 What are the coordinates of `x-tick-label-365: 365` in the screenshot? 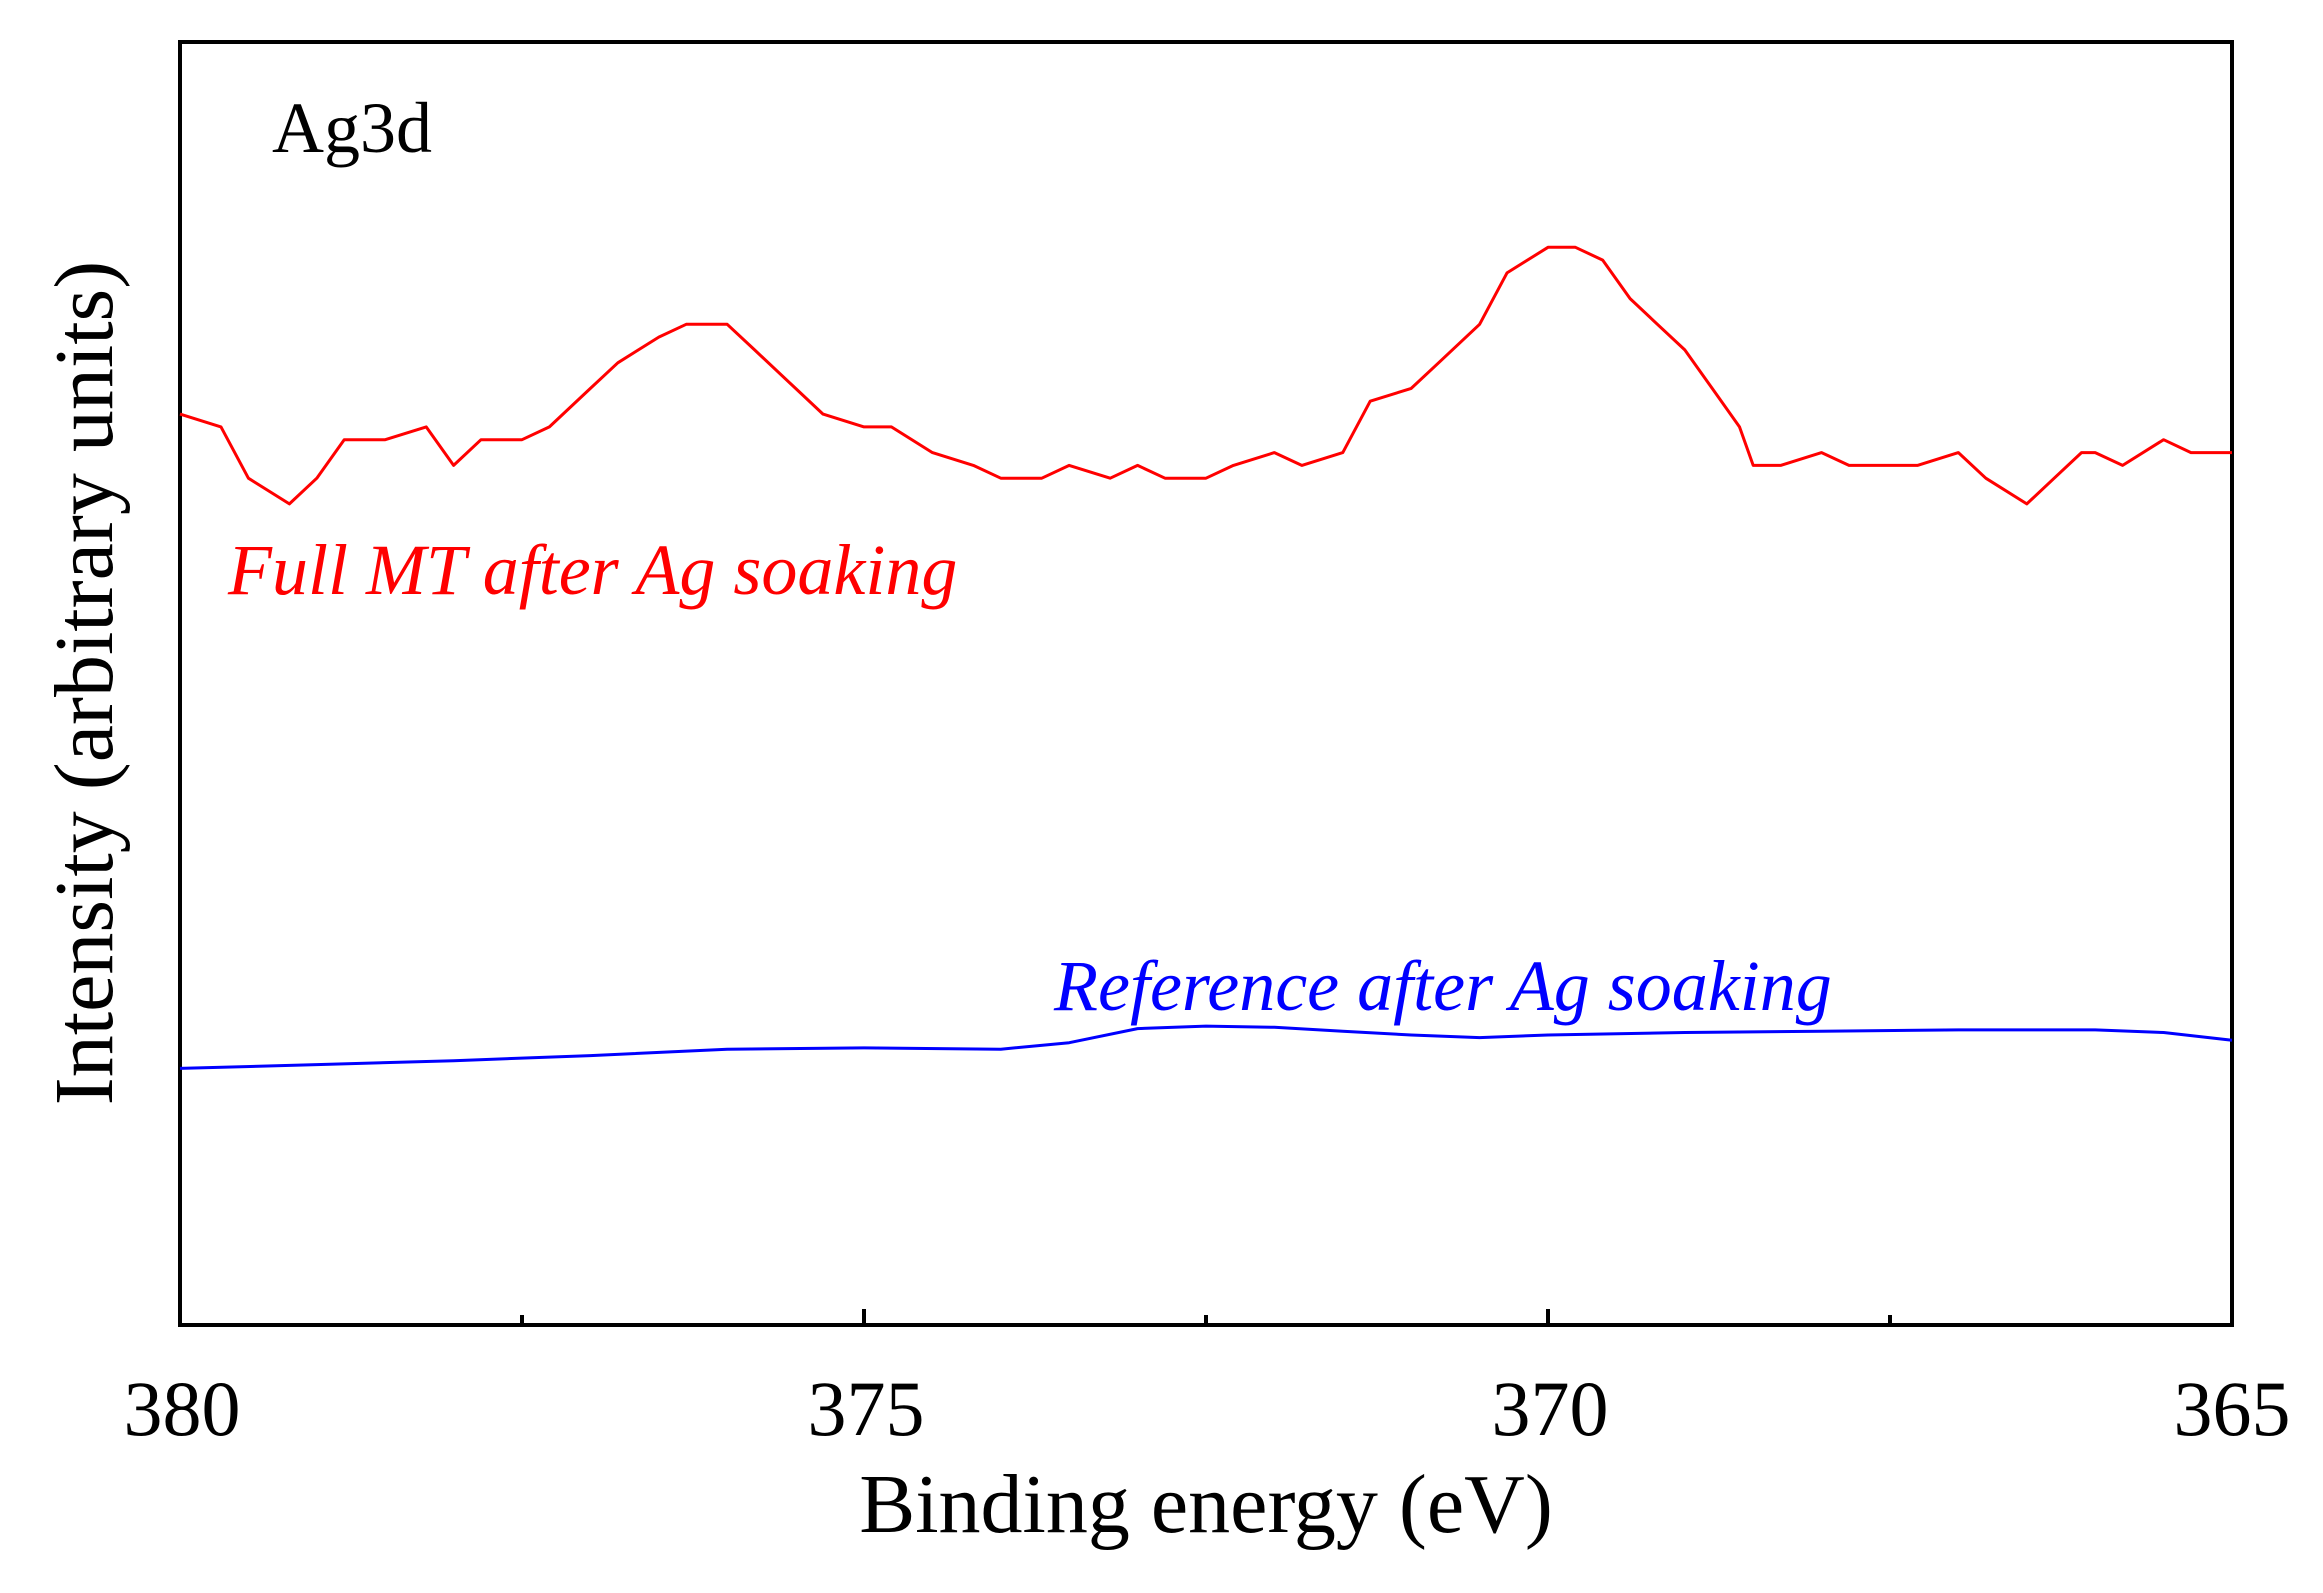 It's located at (2232, 1408).